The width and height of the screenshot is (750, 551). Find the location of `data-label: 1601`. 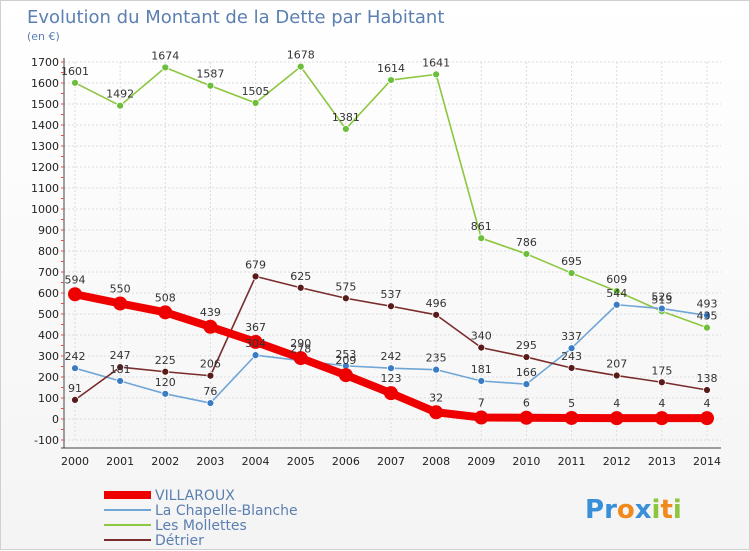

data-label: 1601 is located at coordinates (75, 71).